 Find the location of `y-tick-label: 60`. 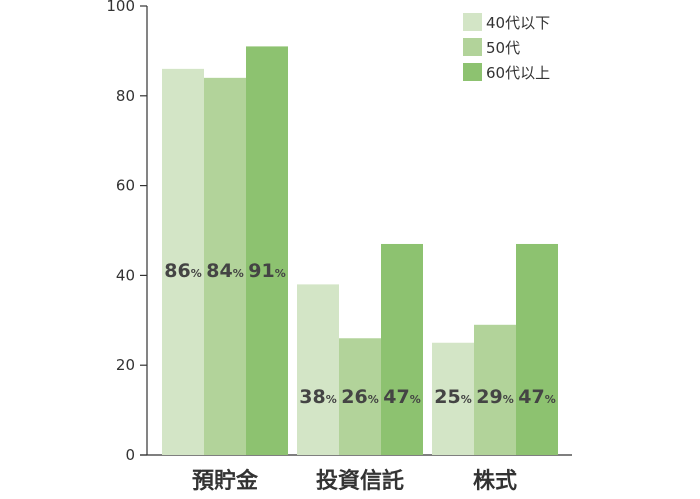

y-tick-label: 60 is located at coordinates (125, 186).